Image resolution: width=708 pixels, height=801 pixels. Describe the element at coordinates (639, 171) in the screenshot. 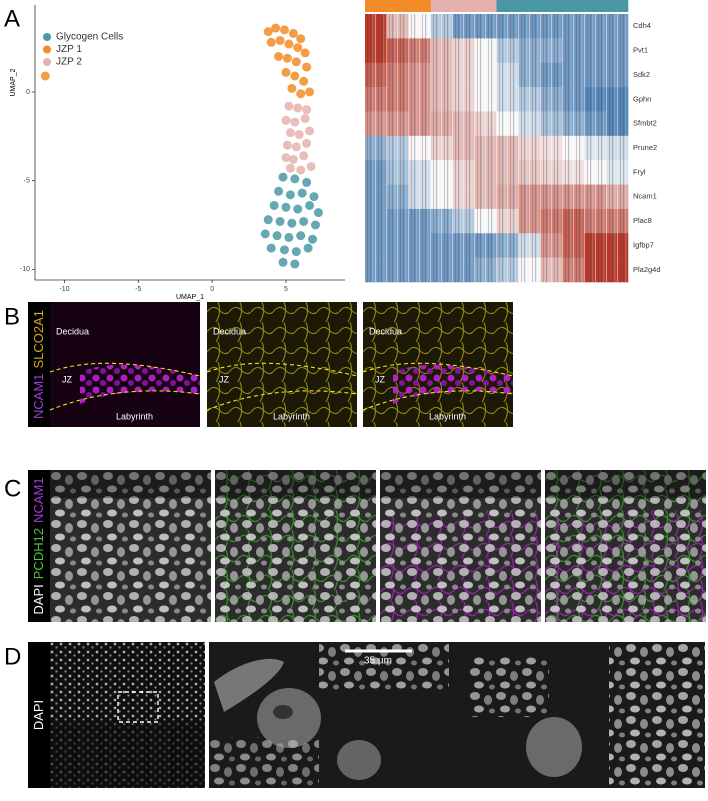

I see `row-label: Fryl` at that location.